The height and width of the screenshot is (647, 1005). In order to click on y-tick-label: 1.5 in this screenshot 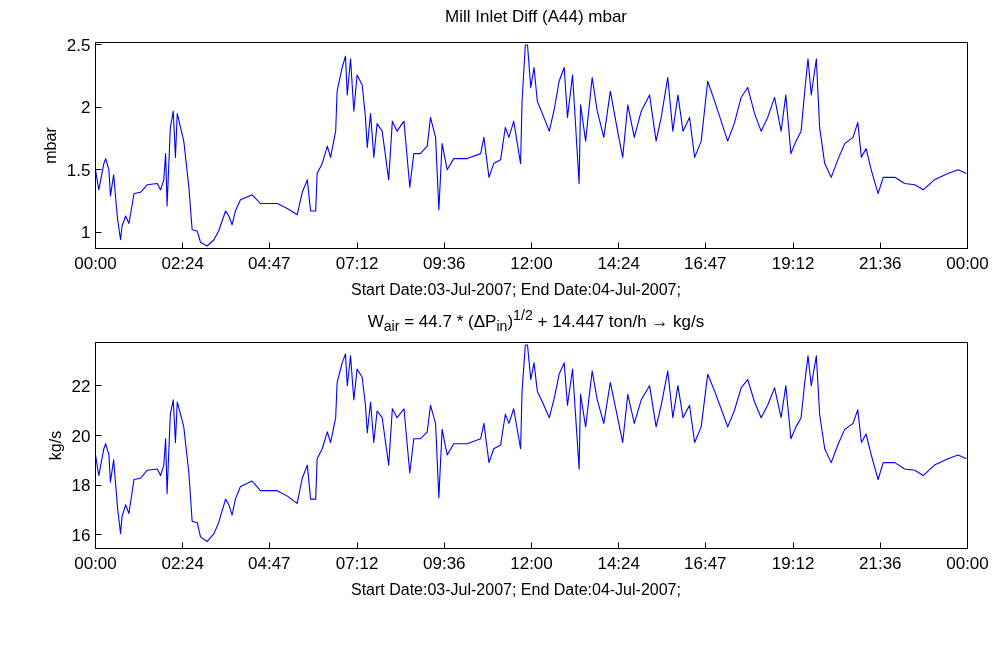, I will do `click(78, 170)`.